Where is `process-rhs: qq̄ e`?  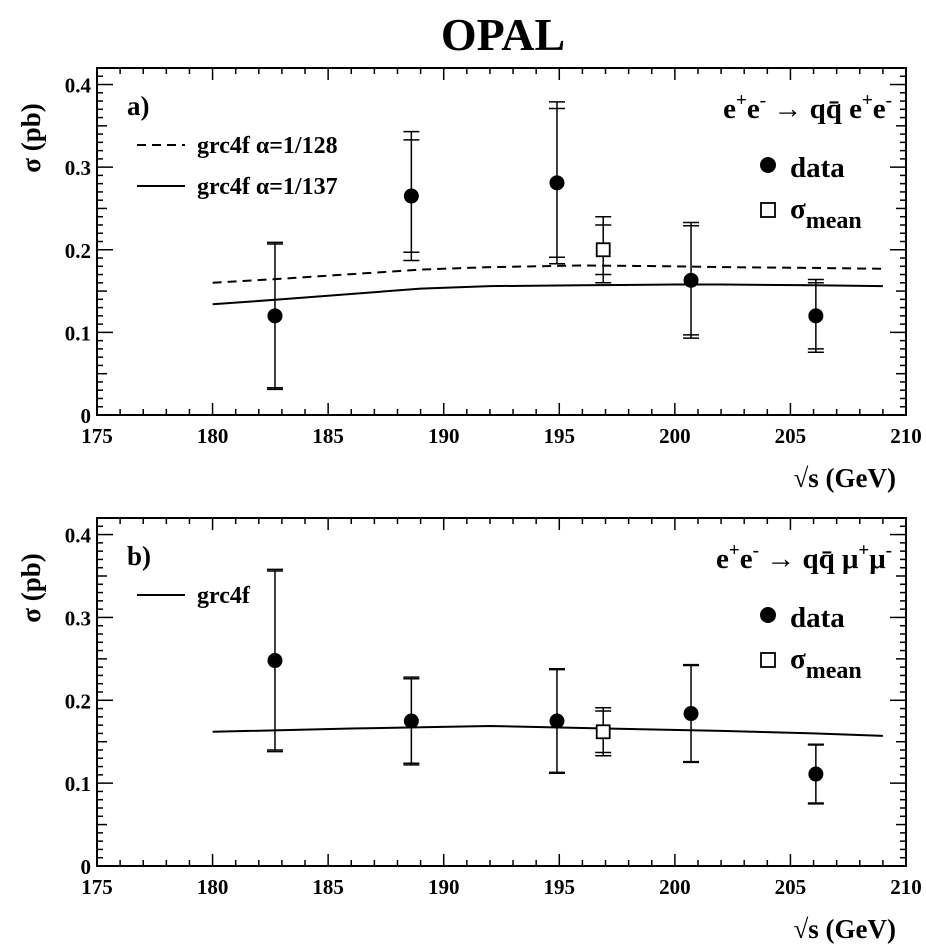 process-rhs: qq̄ e is located at coordinates (836, 109).